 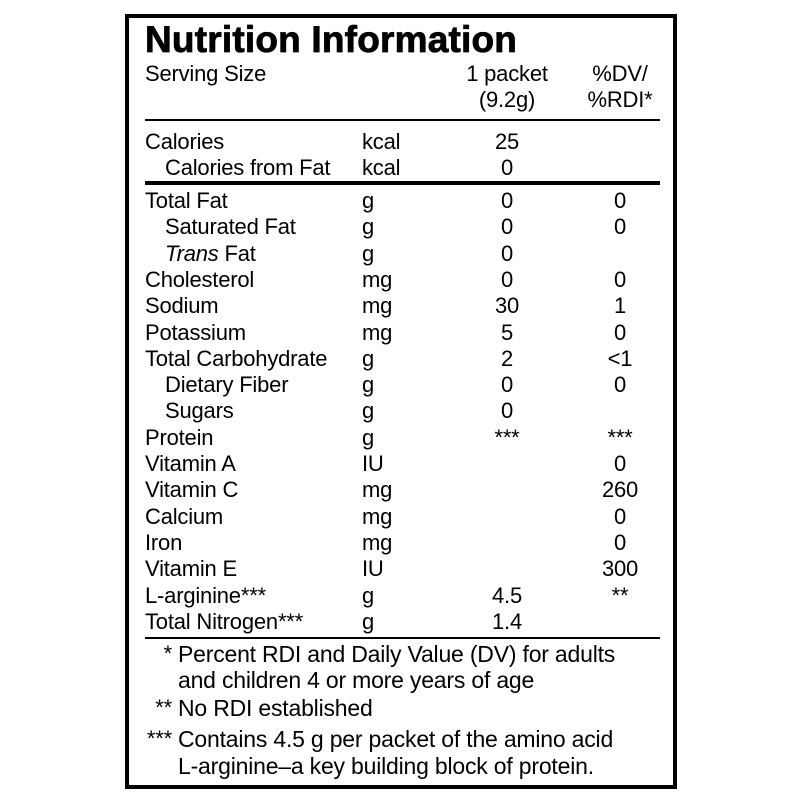 I want to click on nutrient-row: Vitamin A IU 0, so click(x=400, y=464).